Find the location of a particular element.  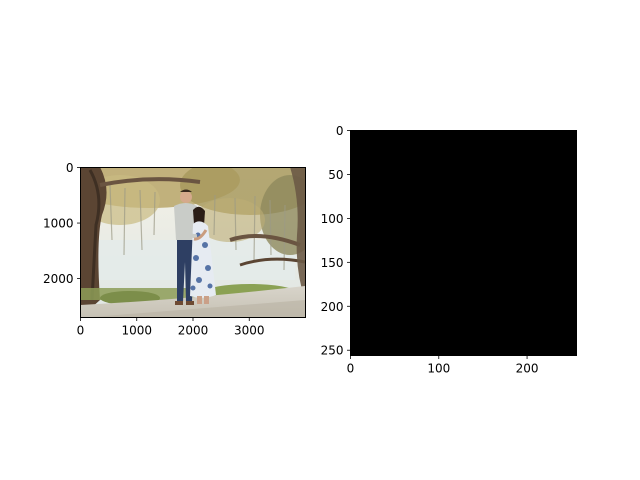

photo-y-tick-label: 2000 is located at coordinates (58, 279).